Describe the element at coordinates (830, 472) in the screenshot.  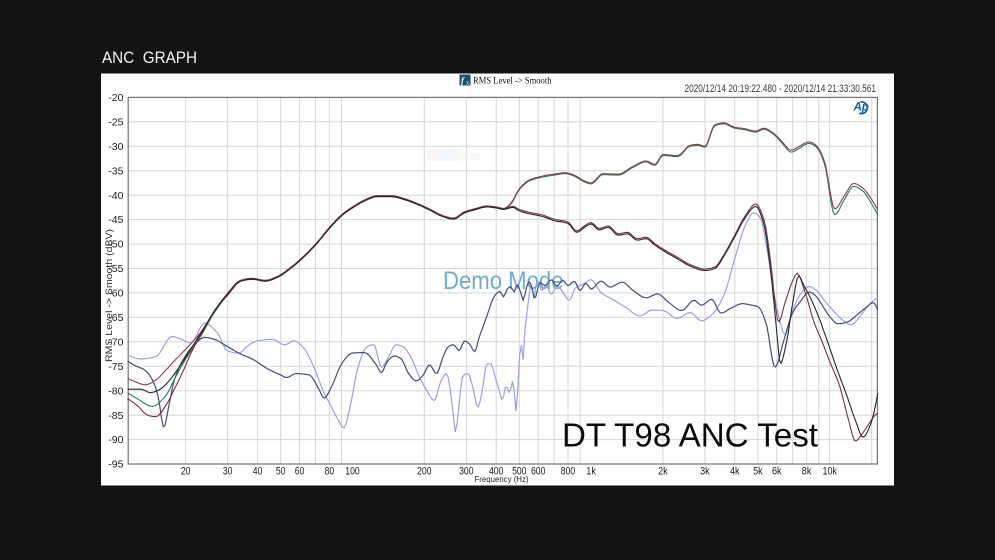
I see `svg-text: 10k` at that location.